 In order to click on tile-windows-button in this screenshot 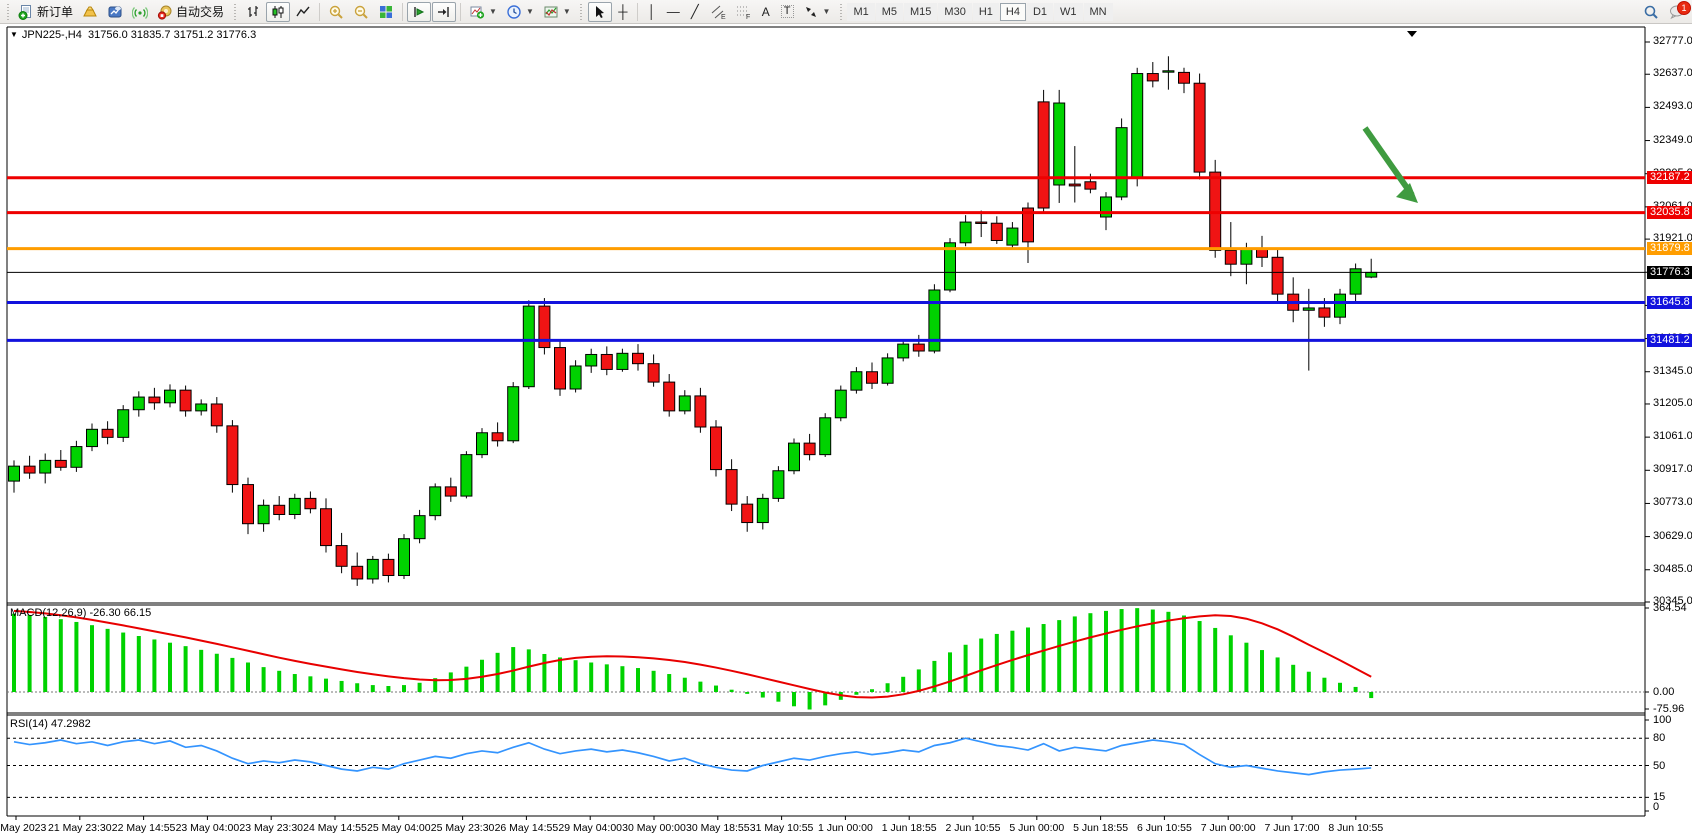, I will do `click(386, 12)`.